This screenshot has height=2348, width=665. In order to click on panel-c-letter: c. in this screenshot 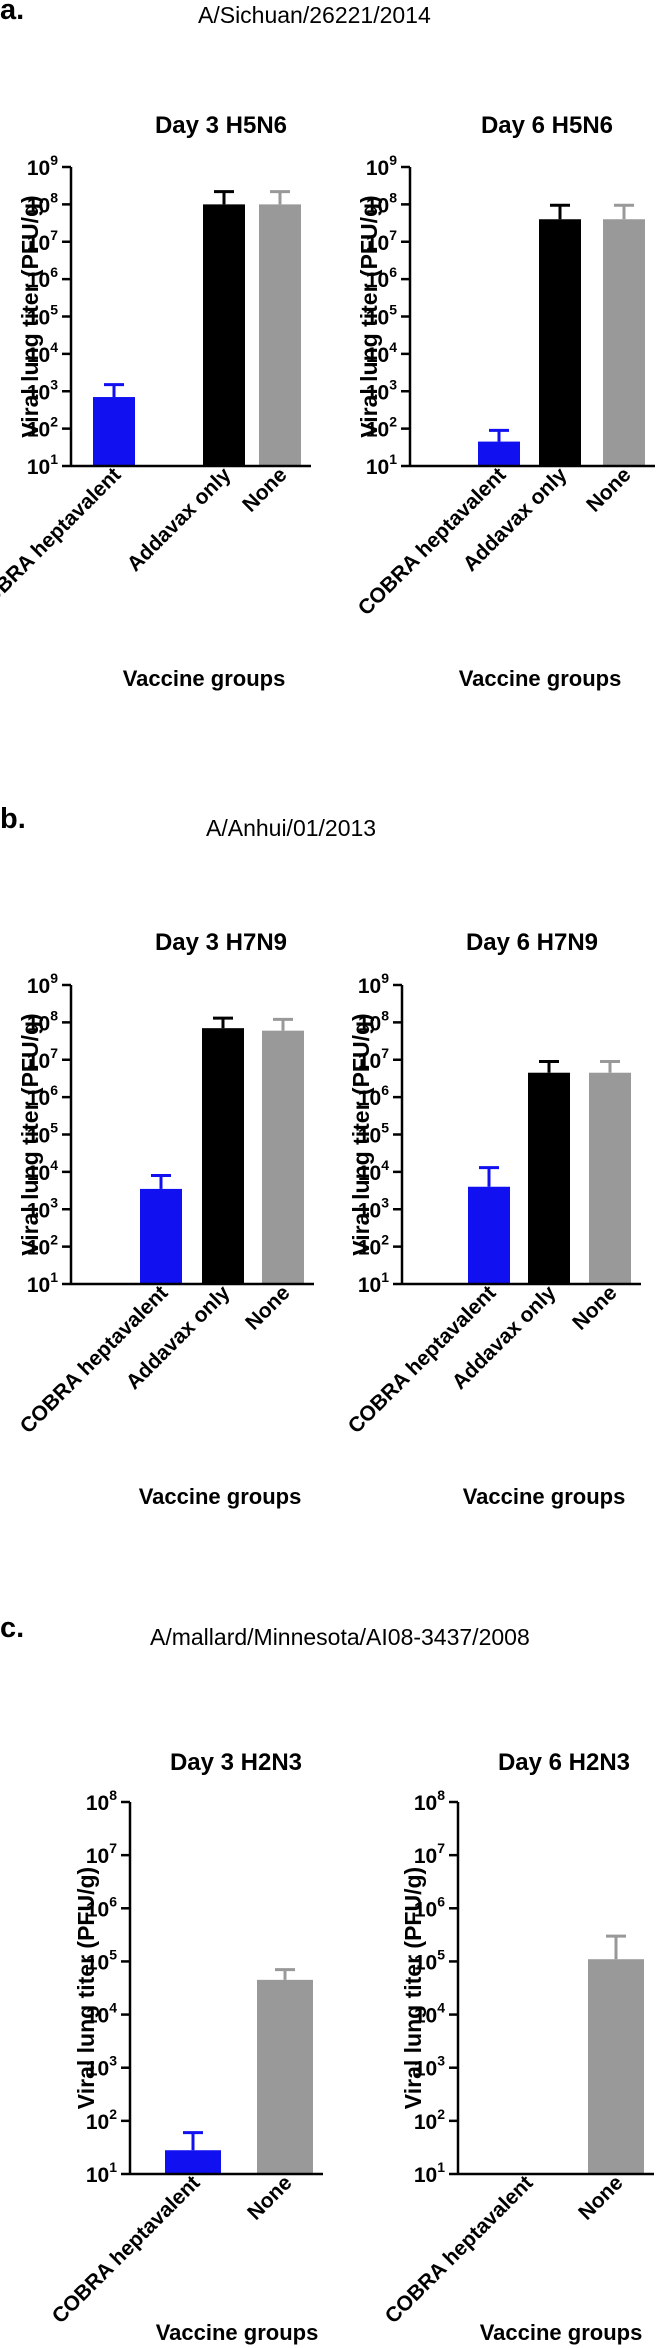, I will do `click(12, 1628)`.